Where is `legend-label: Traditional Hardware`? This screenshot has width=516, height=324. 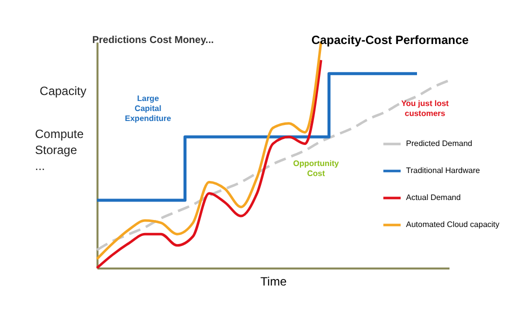 legend-label: Traditional Hardware is located at coordinates (443, 170).